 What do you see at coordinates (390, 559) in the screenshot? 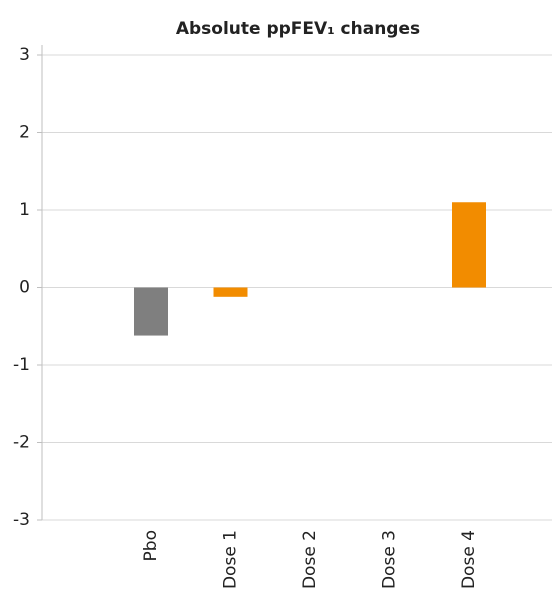
I see `x-tick-label: Dose 3` at bounding box center [390, 559].